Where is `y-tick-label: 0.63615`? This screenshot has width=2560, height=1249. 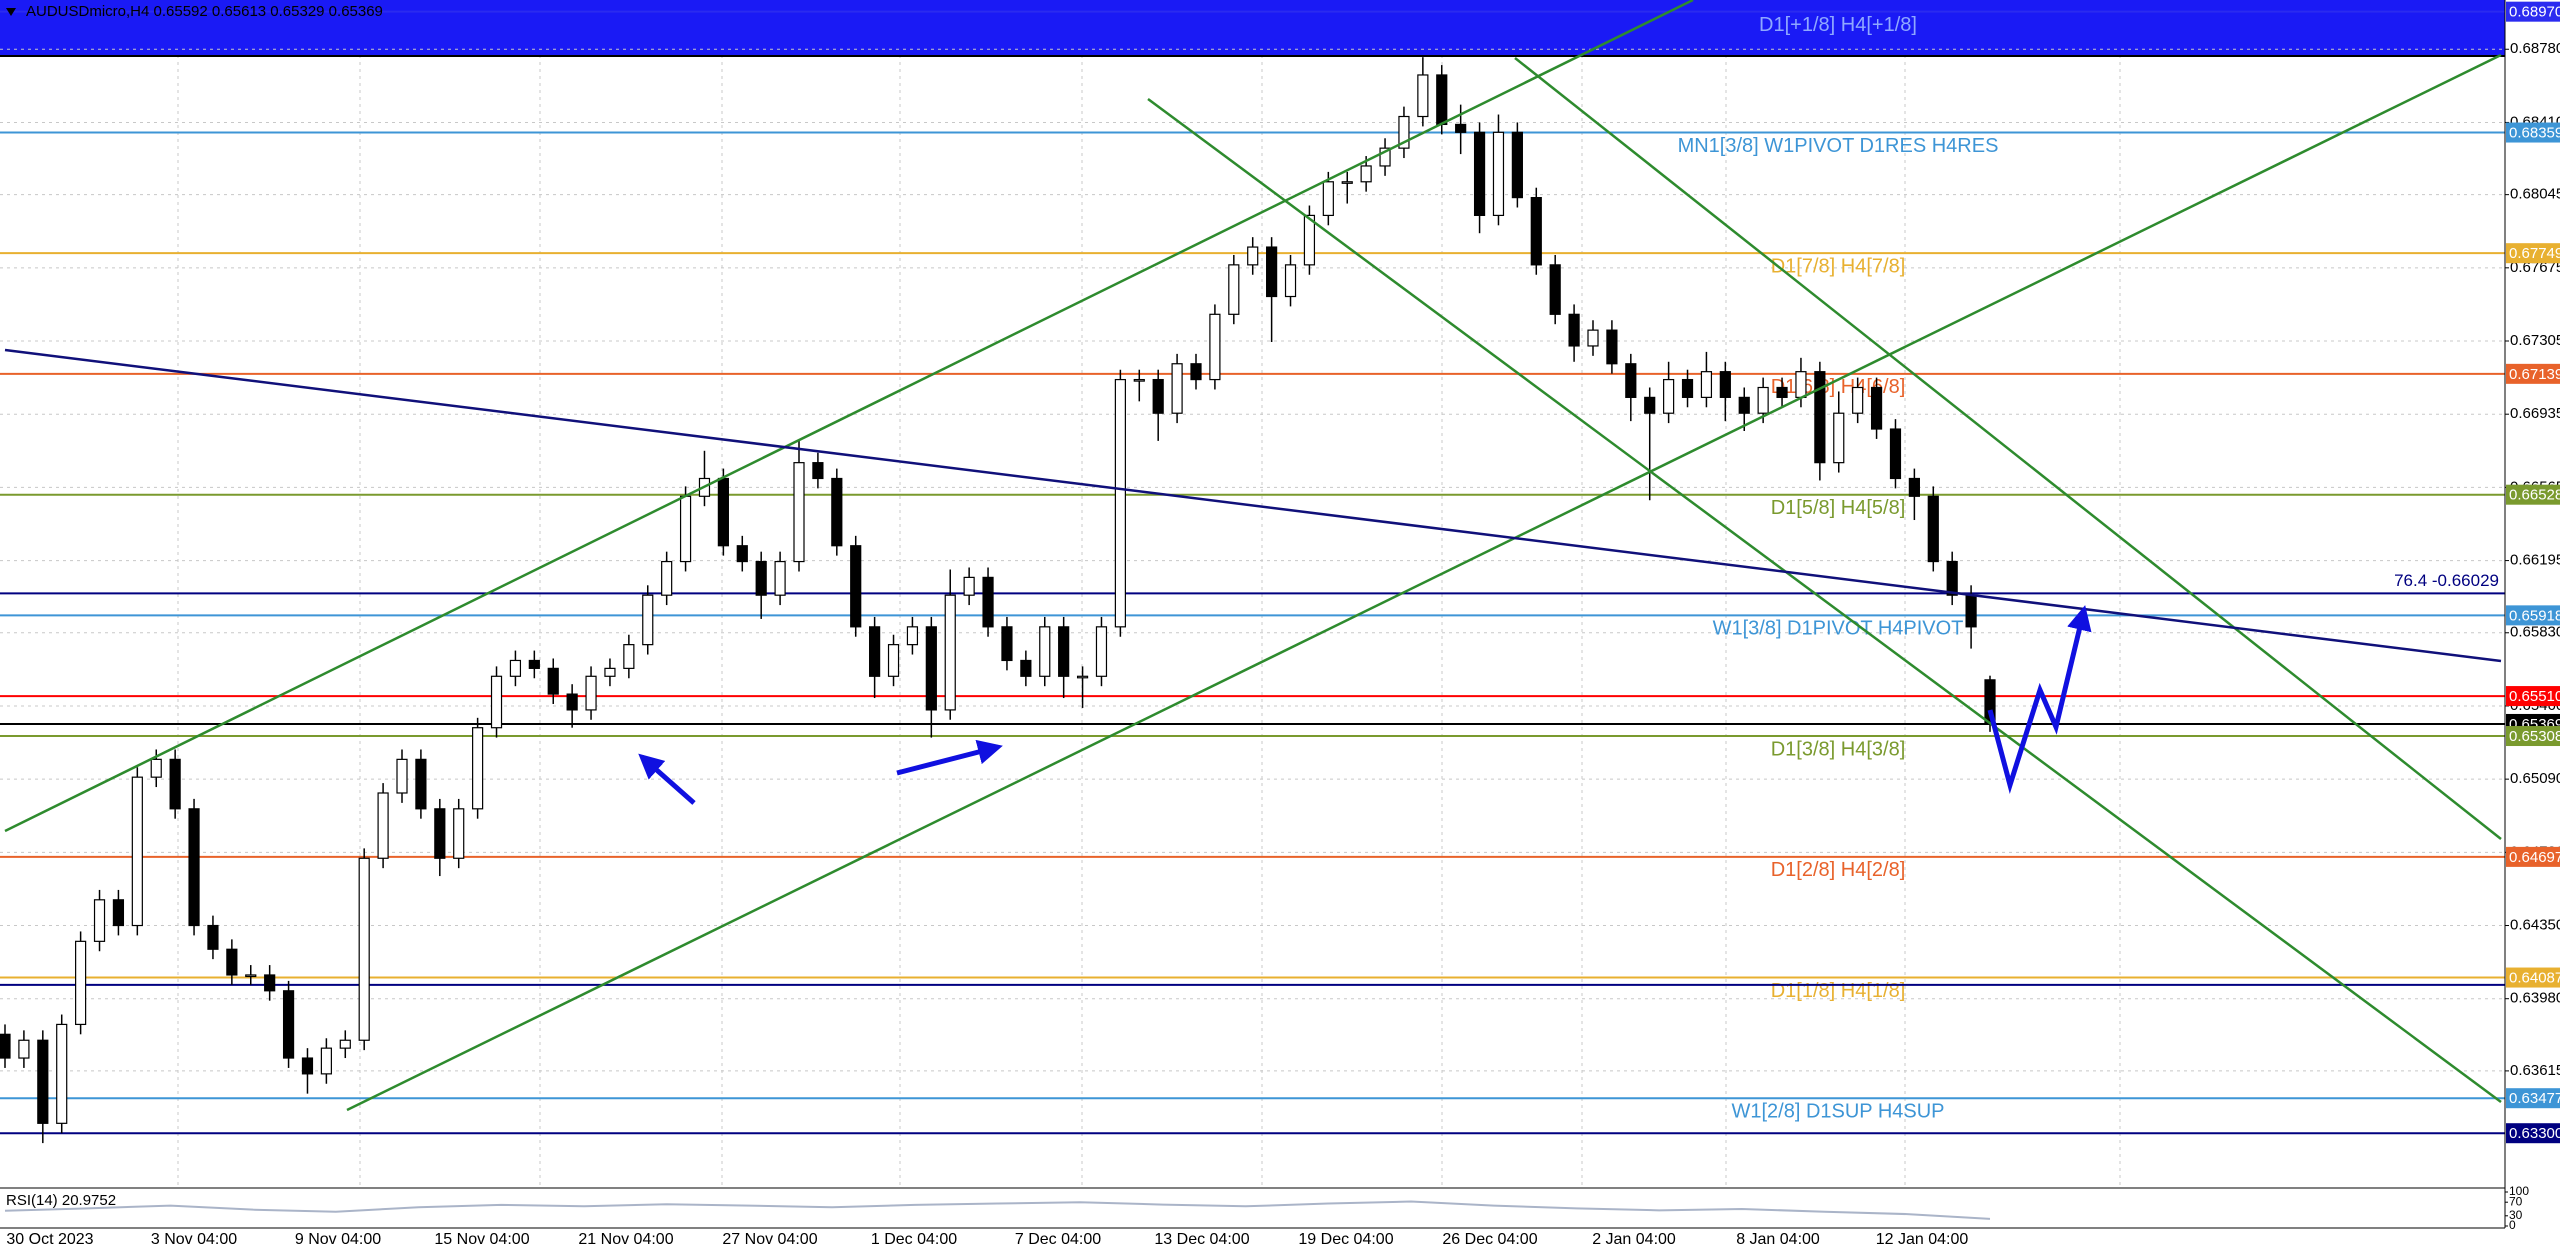 y-tick-label: 0.63615 is located at coordinates (2535, 1070).